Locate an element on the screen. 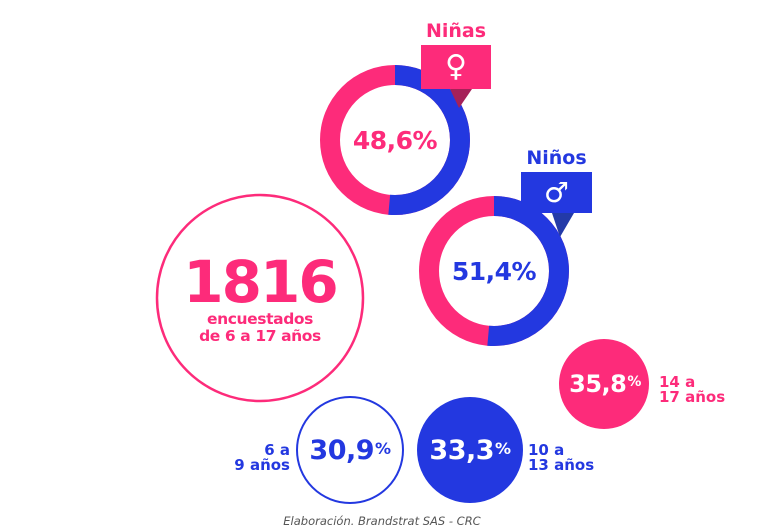 Image resolution: width=764 pixels, height=532 pixels. girls-tag: ♀ is located at coordinates (456, 67).